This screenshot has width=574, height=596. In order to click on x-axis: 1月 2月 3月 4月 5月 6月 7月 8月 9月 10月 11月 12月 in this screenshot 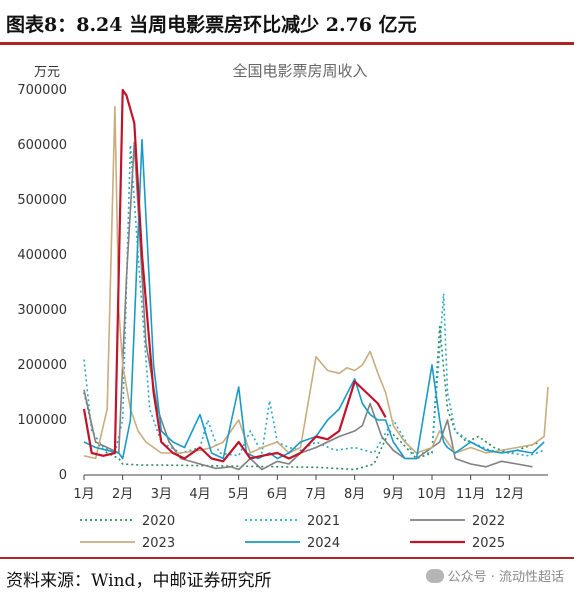, I will do `click(310, 488)`.